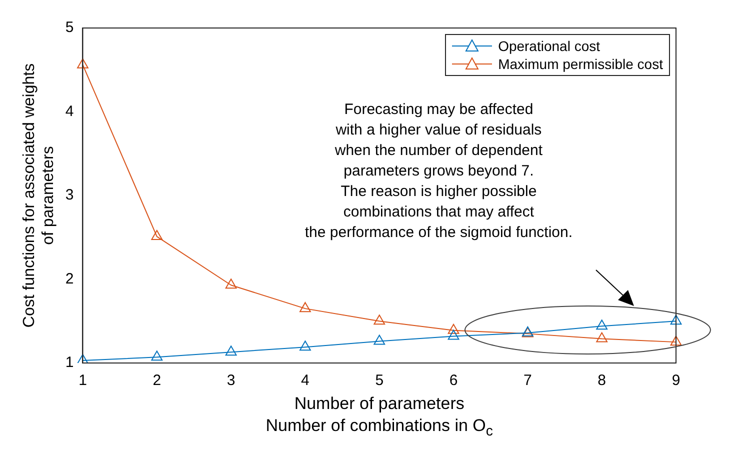  What do you see at coordinates (82, 381) in the screenshot?
I see `x-tick-label: 1` at bounding box center [82, 381].